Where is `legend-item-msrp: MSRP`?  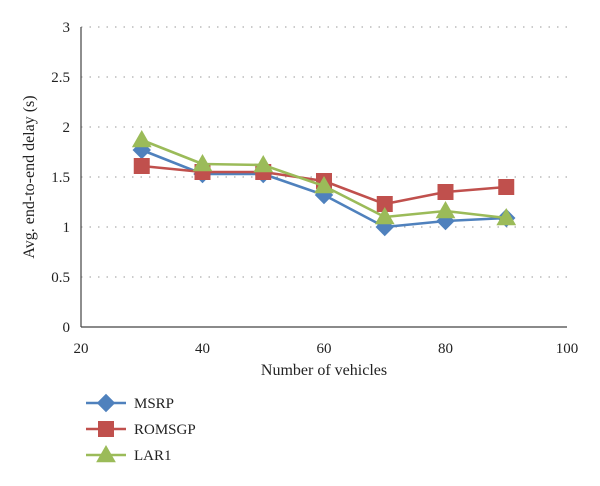 legend-item-msrp: MSRP is located at coordinates (130, 403).